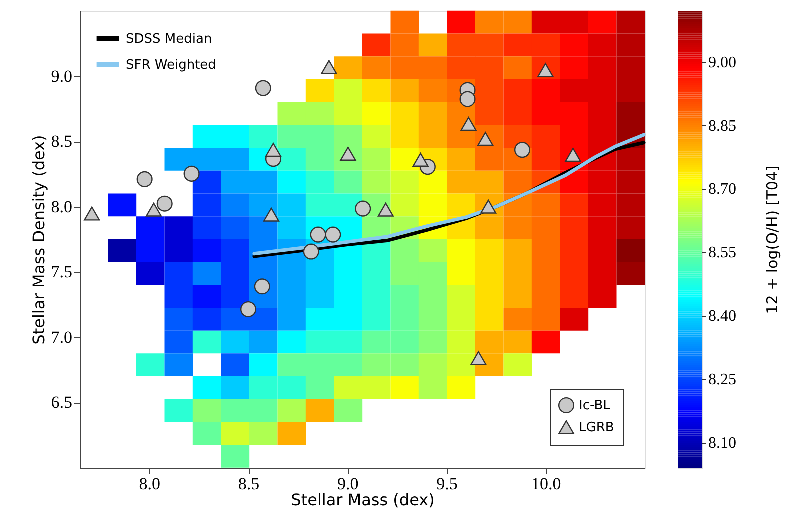 This screenshot has height=512, width=798. What do you see at coordinates (722, 380) in the screenshot?
I see `color-bar-label: 8.25` at bounding box center [722, 380].